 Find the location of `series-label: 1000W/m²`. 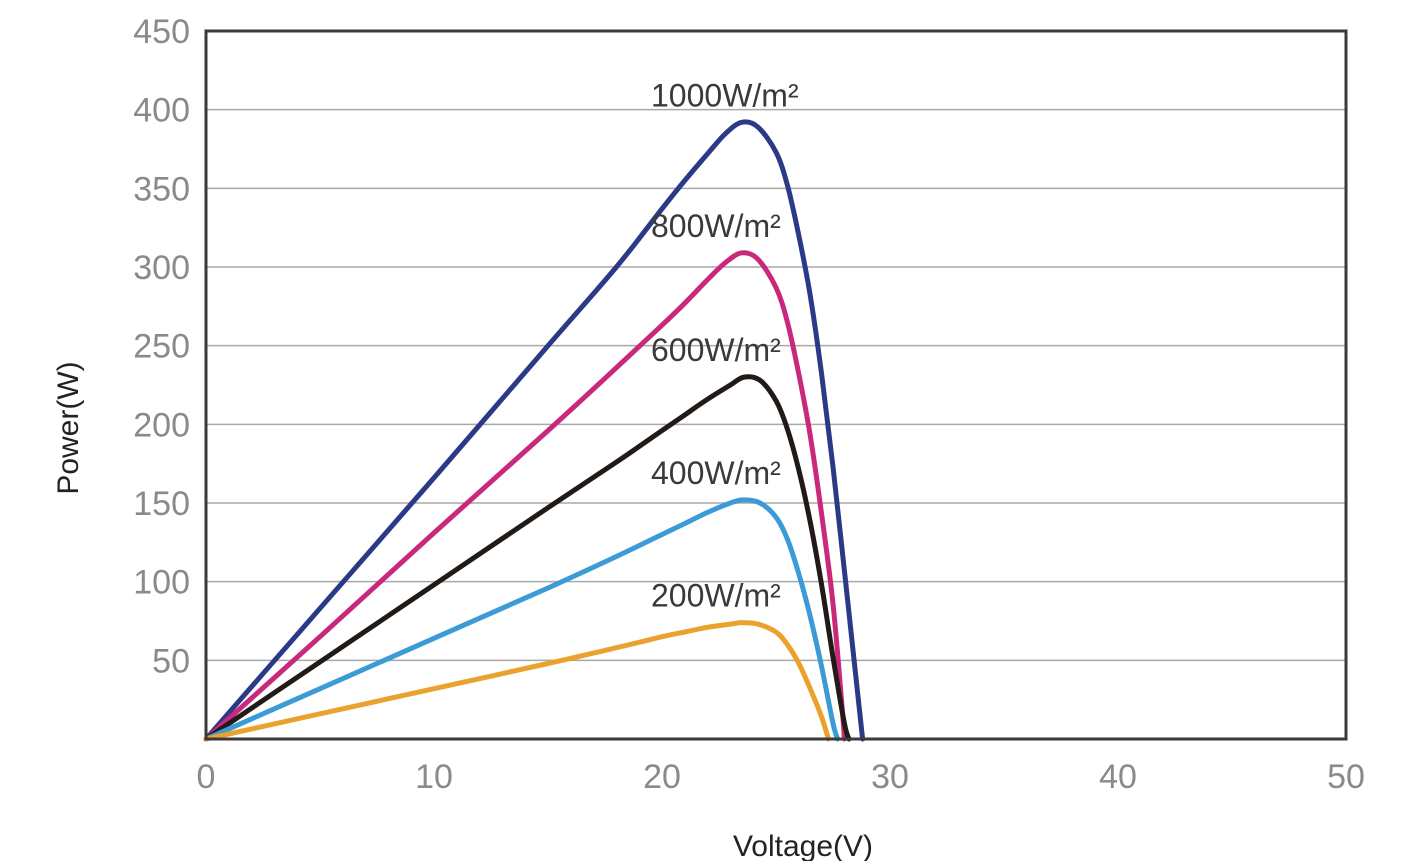

series-label: 1000W/m² is located at coordinates (725, 95).